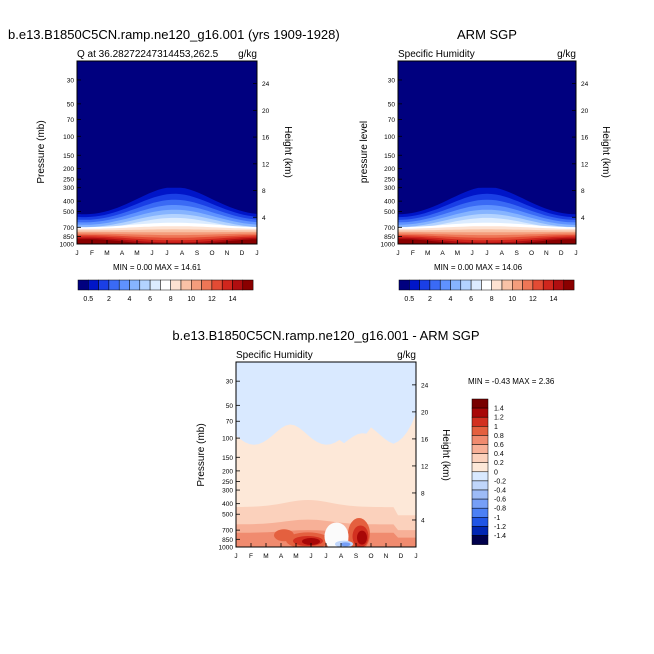  Describe the element at coordinates (326, 454) in the screenshot. I see `panel-diff-contour-field` at that location.